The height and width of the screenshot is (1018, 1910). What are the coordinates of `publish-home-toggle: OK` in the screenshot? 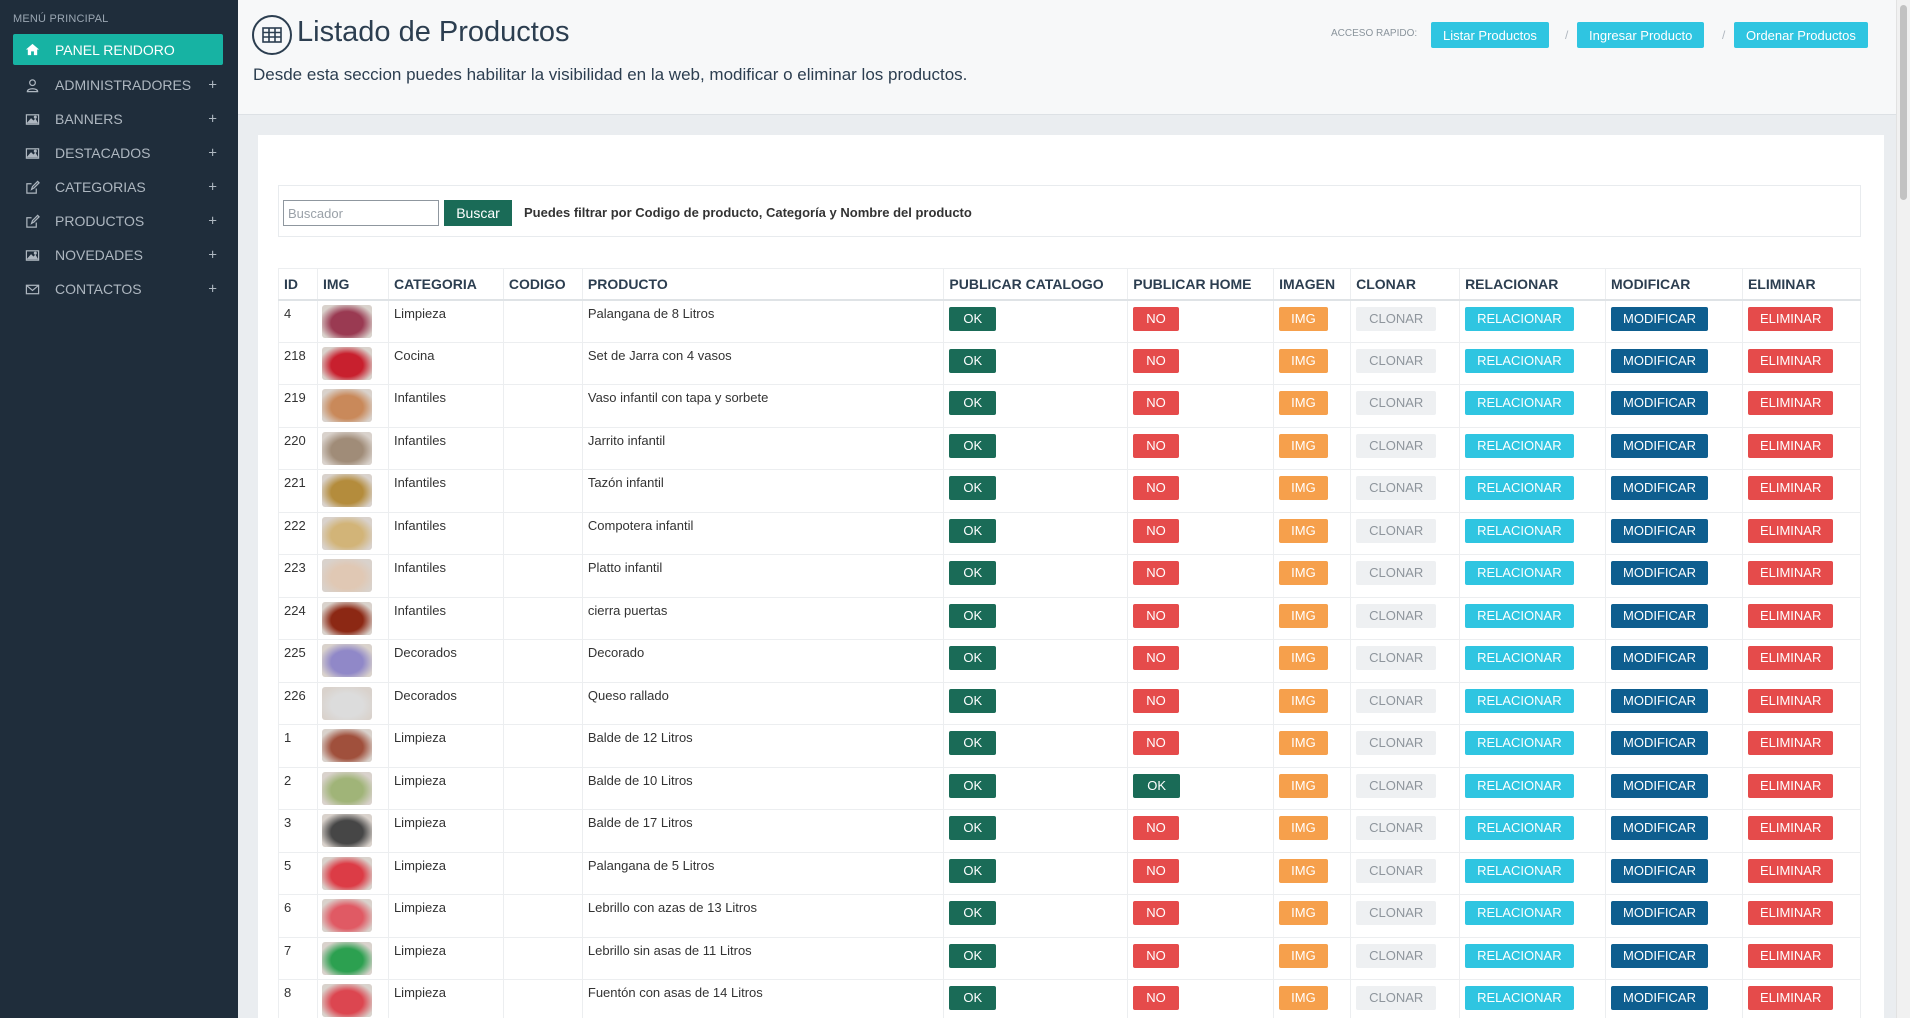 It's located at (1157, 785).